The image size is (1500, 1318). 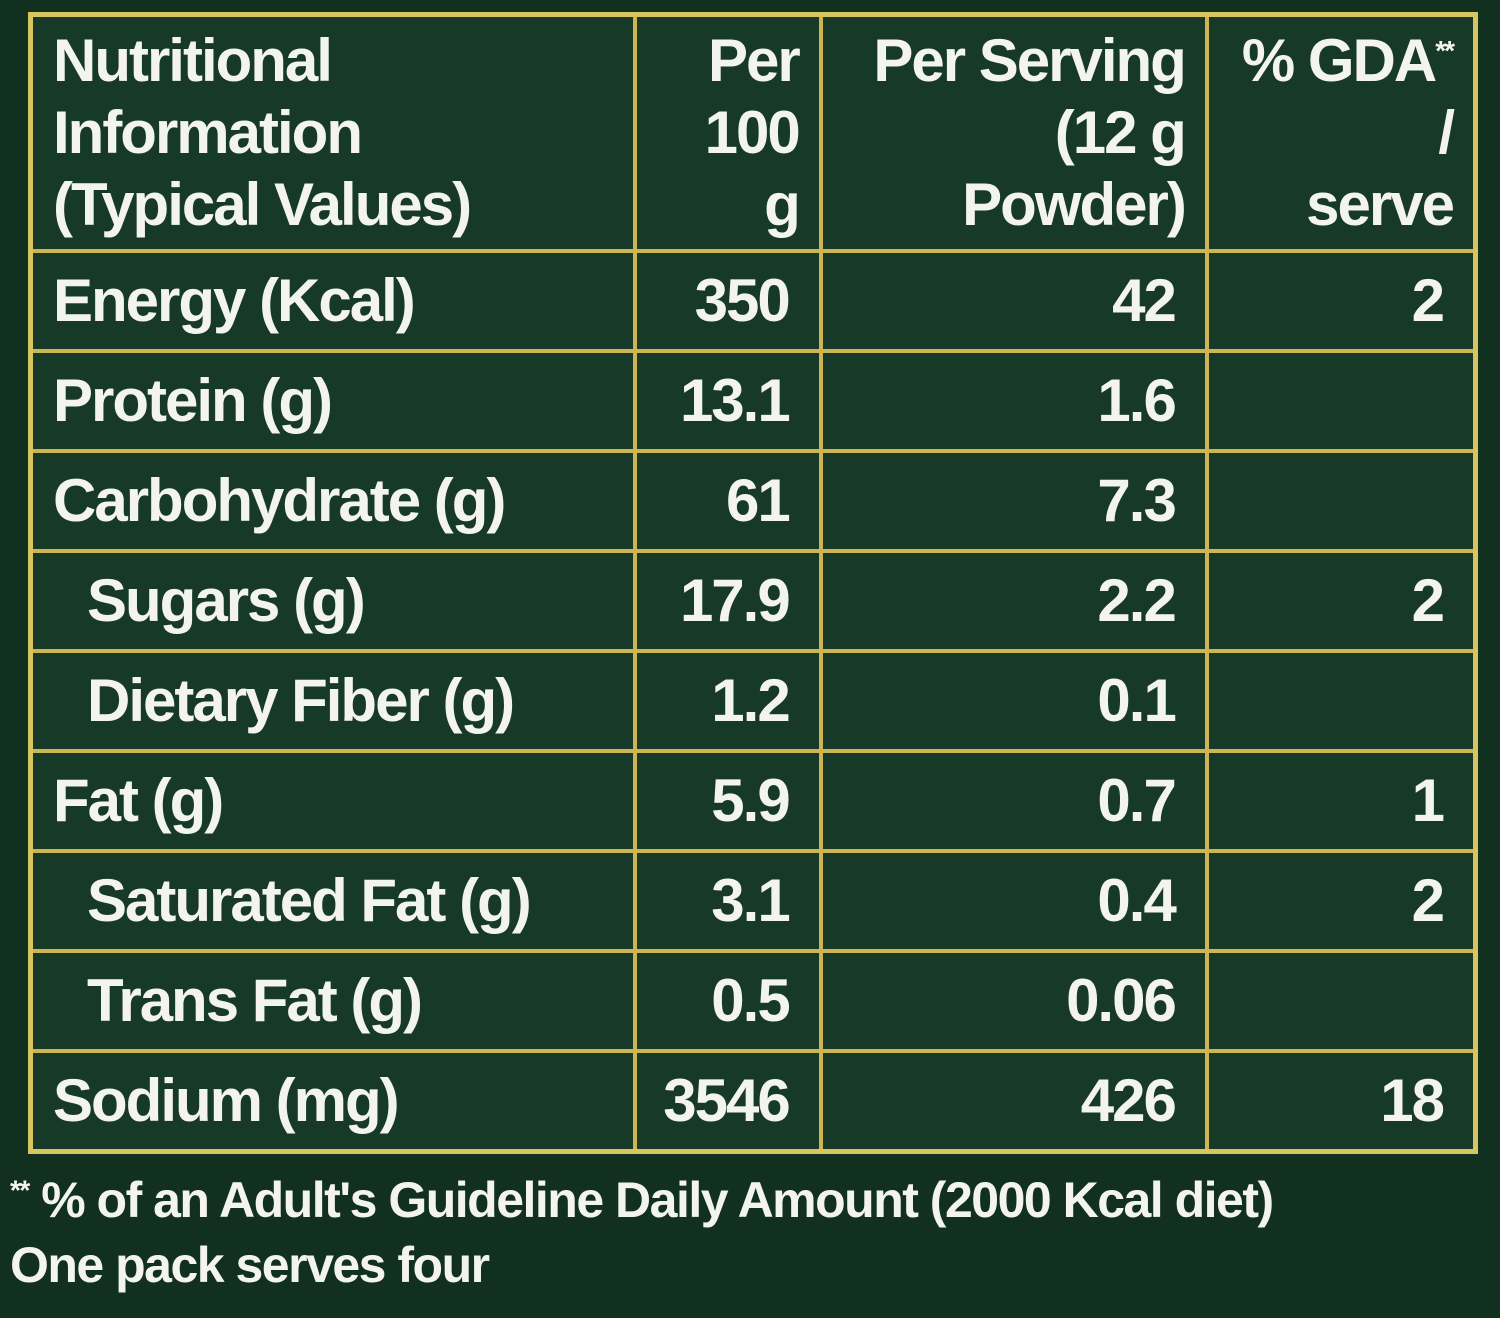 I want to click on nutrient-name: Saturated Fat (g), so click(x=332, y=901).